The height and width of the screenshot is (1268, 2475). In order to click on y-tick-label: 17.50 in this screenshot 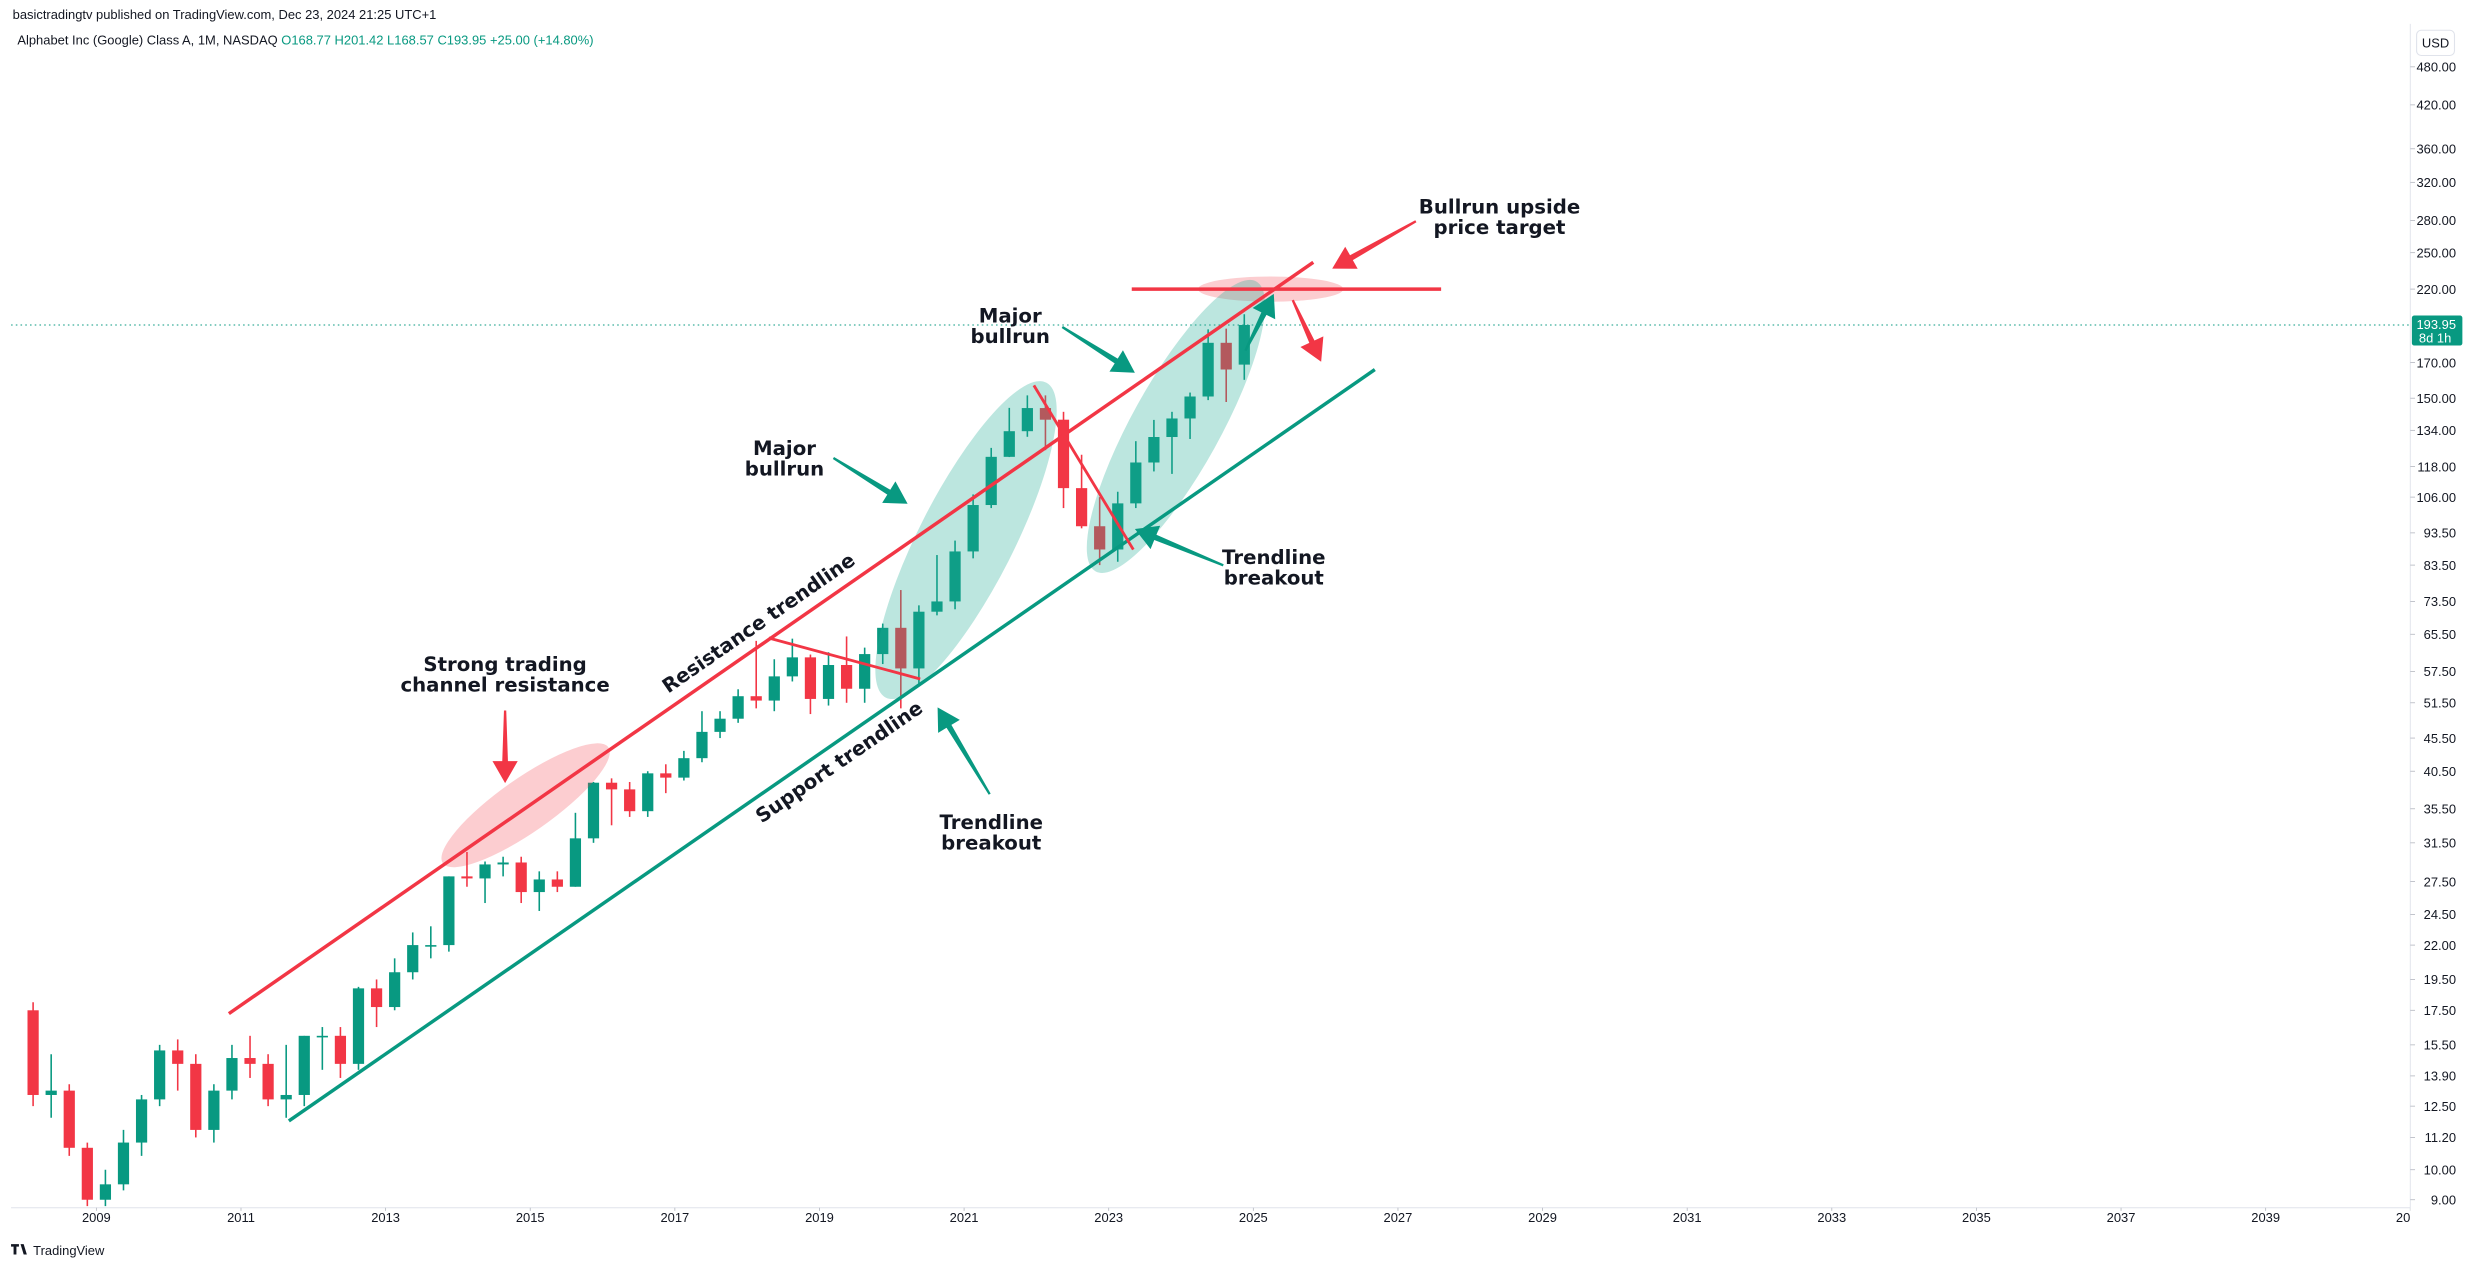, I will do `click(2440, 1010)`.